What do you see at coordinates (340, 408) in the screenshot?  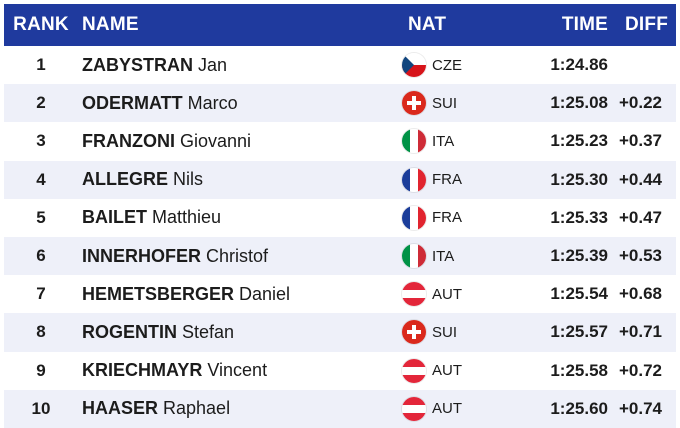 I see `table-row: 10 HAASER Raphael AUT 1:25.60 +0.74` at bounding box center [340, 408].